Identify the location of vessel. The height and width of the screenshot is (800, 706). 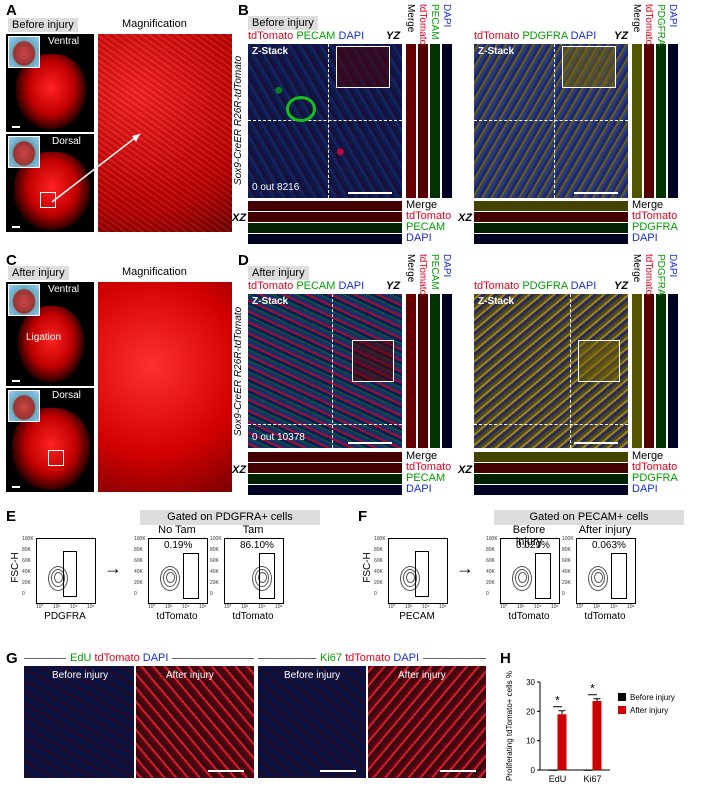
(301, 109).